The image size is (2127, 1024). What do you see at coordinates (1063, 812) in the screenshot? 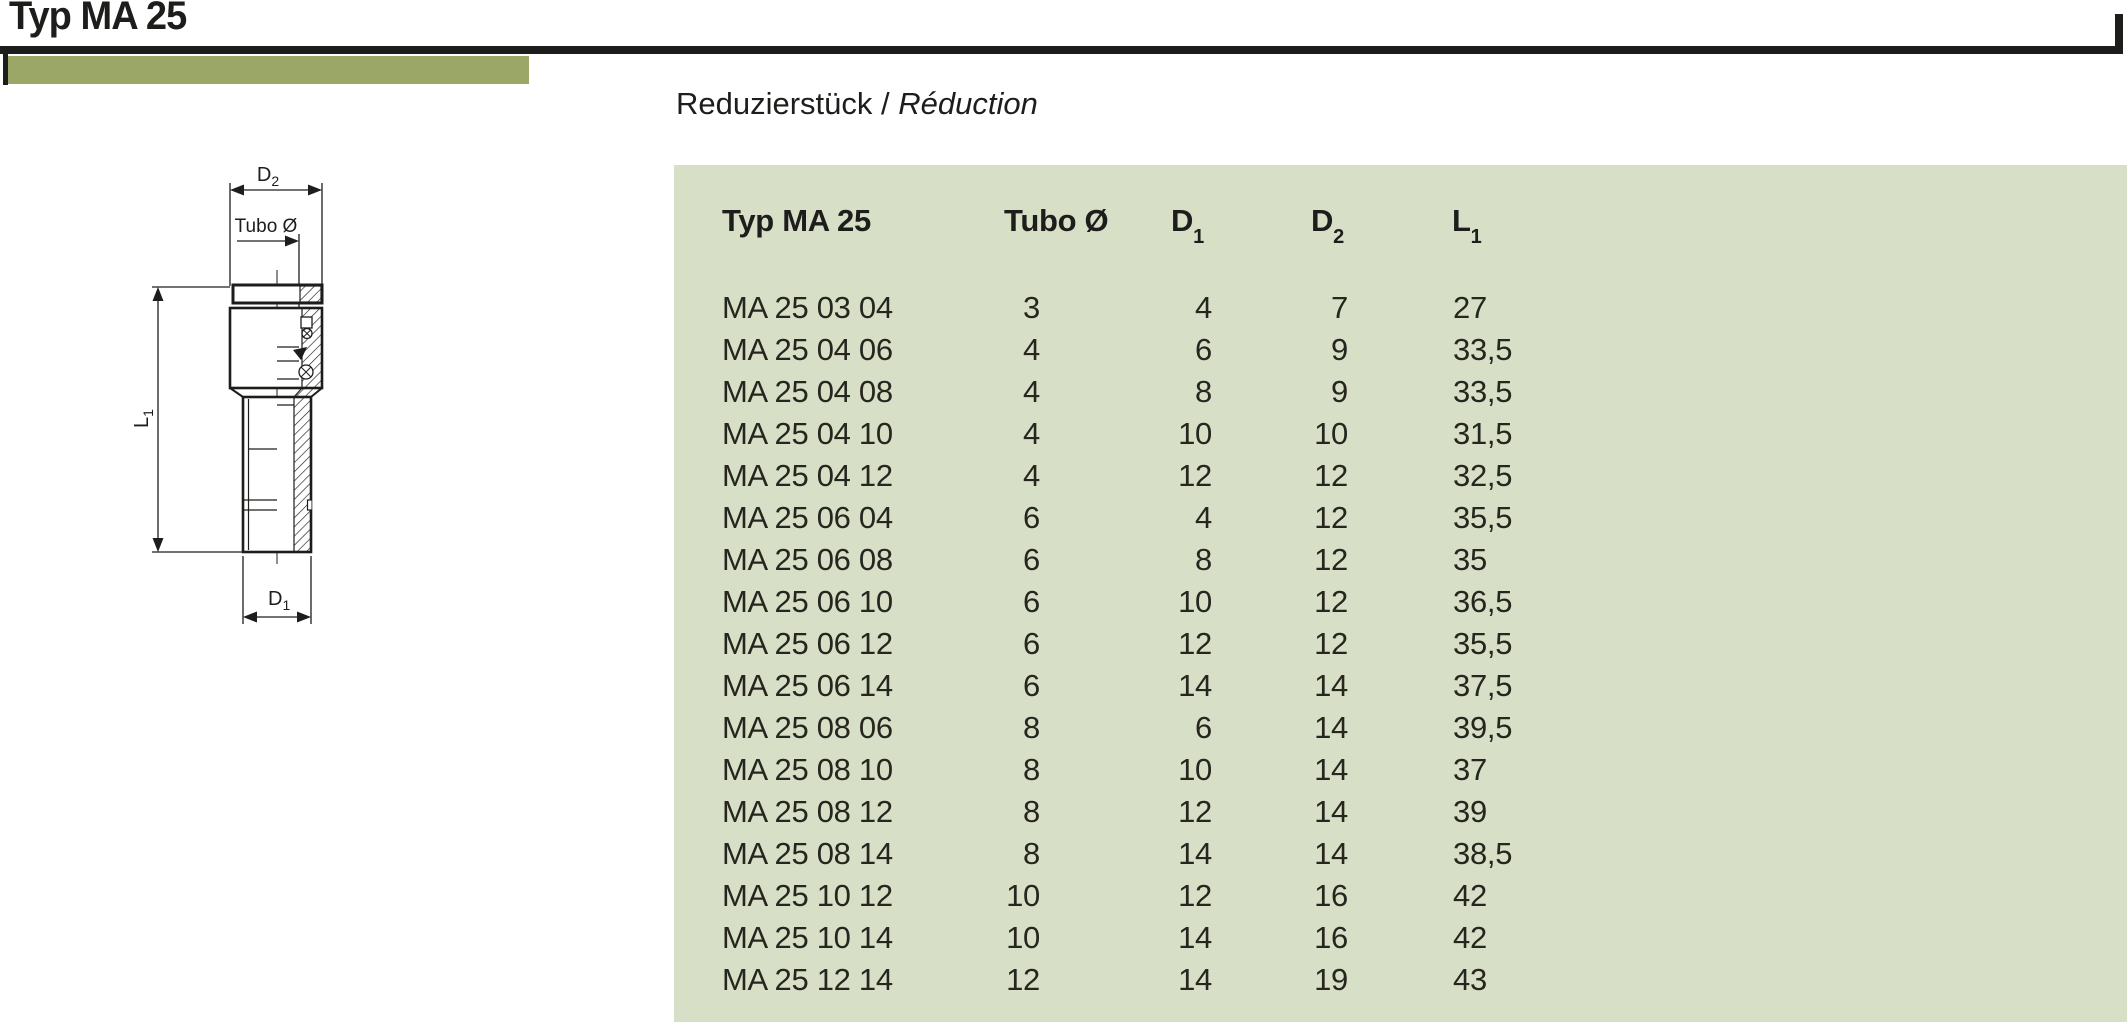
I see `table-row: MA 25 08 12 8 12 14 39` at bounding box center [1063, 812].